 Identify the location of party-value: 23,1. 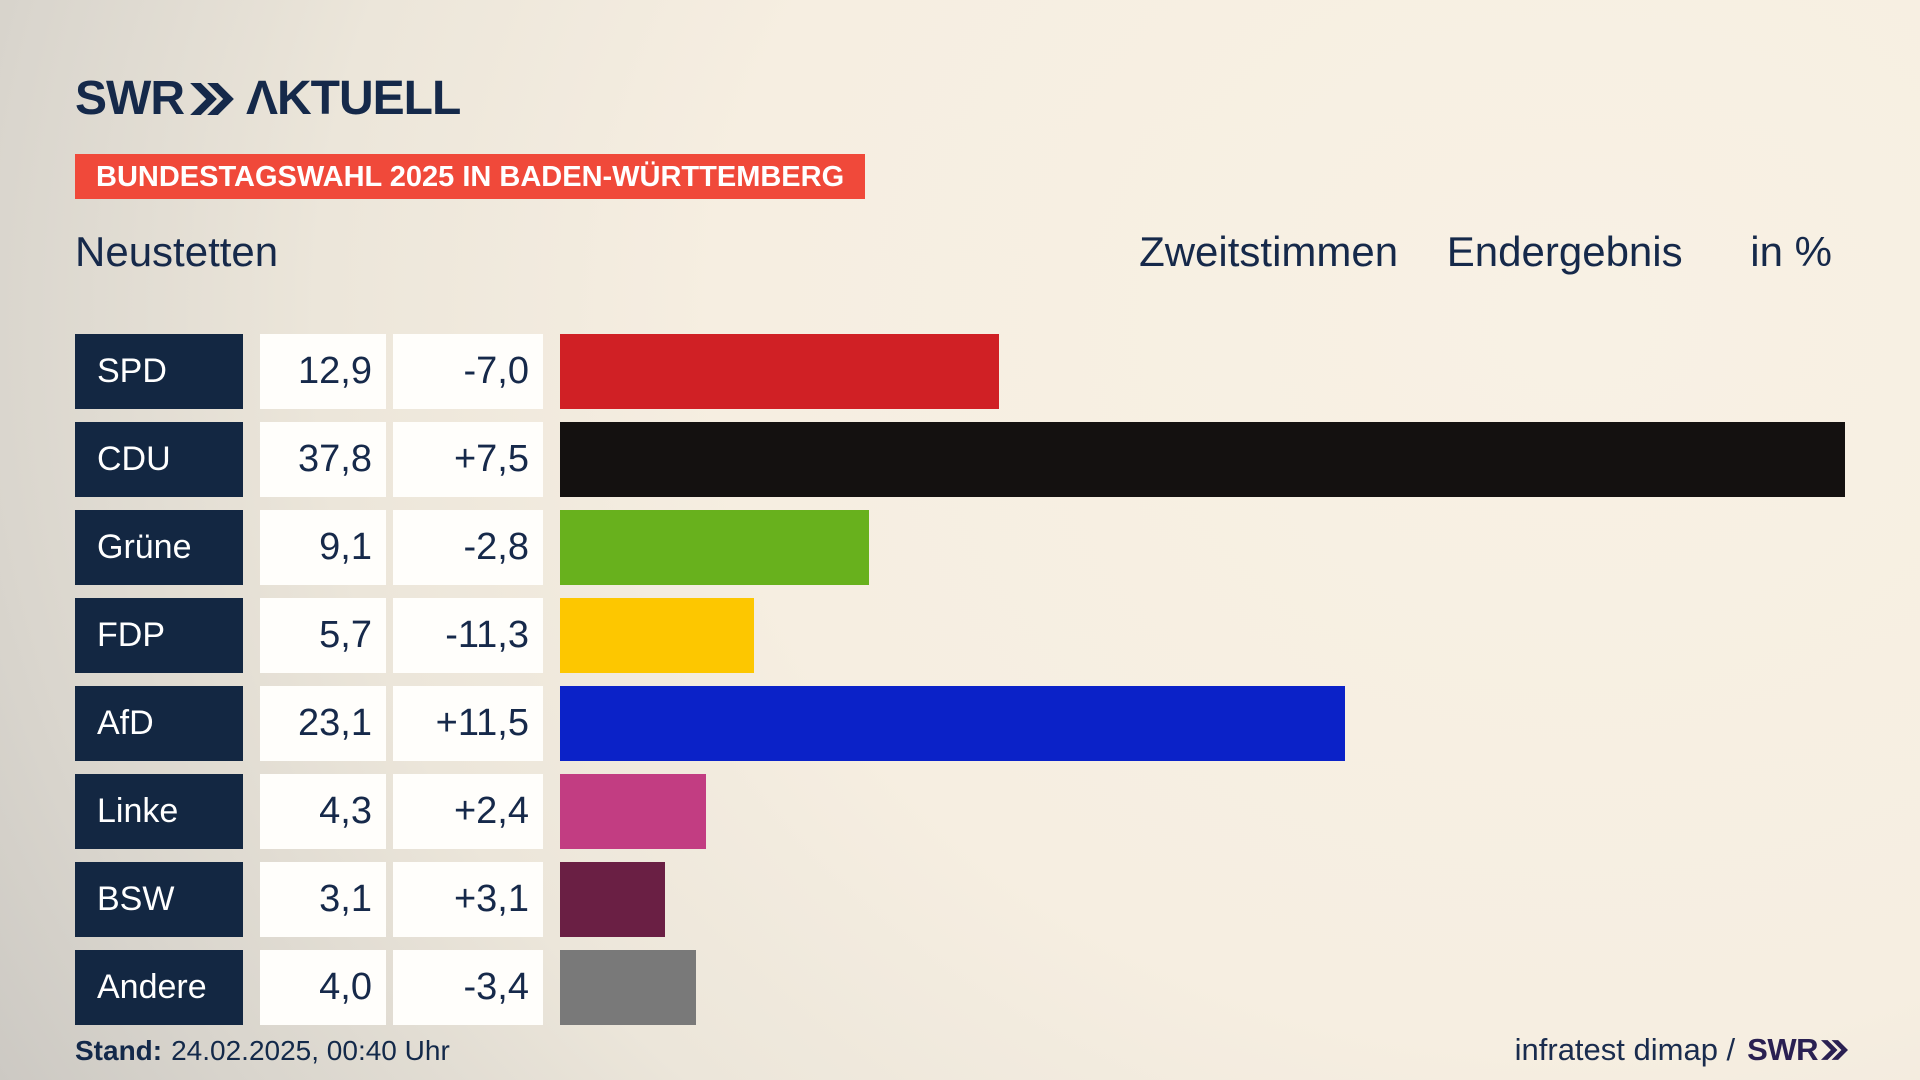
(323, 723).